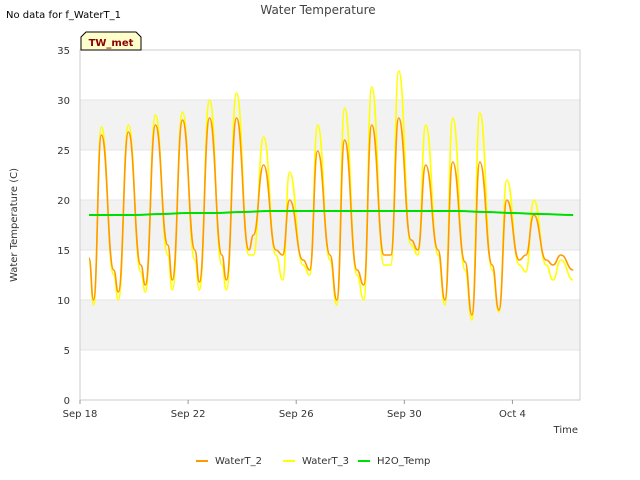  What do you see at coordinates (403, 461) in the screenshot?
I see `legend-label-h2o-temp: H2O_Temp` at bounding box center [403, 461].